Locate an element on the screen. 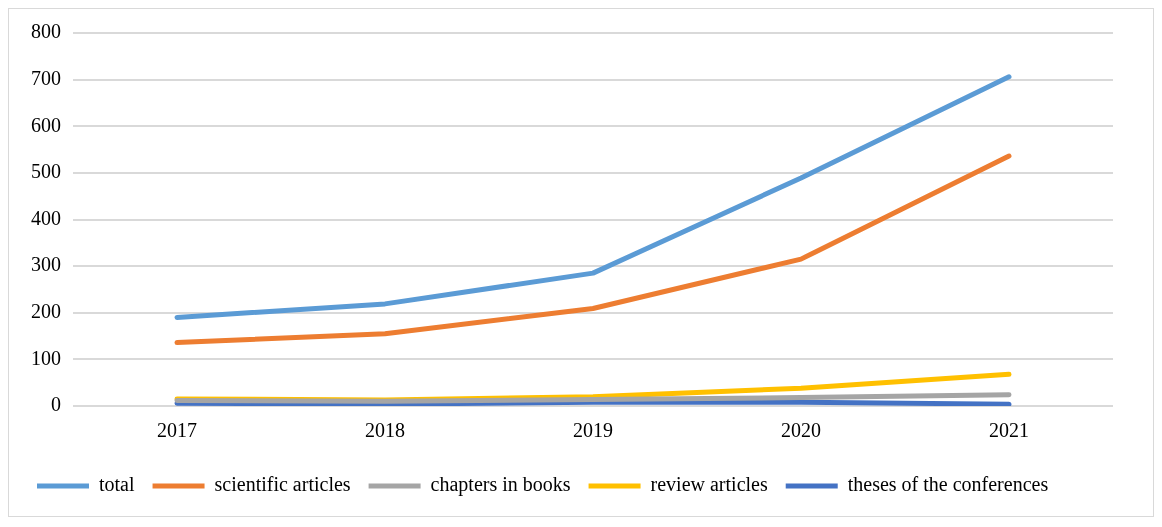 This screenshot has width=1162, height=527. legend-label: chapters in books is located at coordinates (500, 485).